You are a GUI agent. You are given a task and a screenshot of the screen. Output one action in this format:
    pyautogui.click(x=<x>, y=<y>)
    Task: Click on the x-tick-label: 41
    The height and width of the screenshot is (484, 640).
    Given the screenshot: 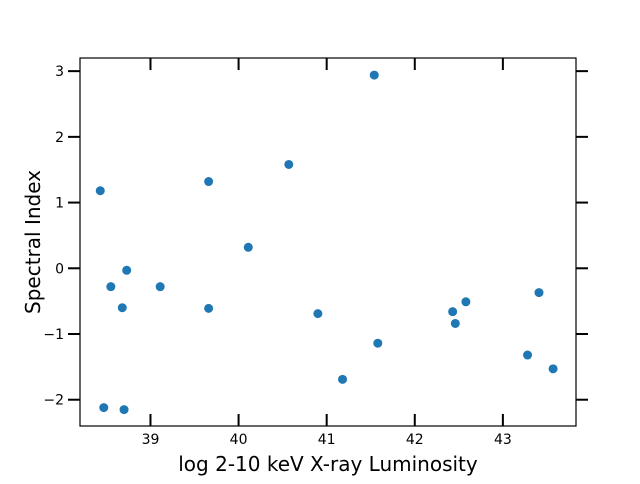 What is the action you would take?
    pyautogui.click(x=327, y=440)
    